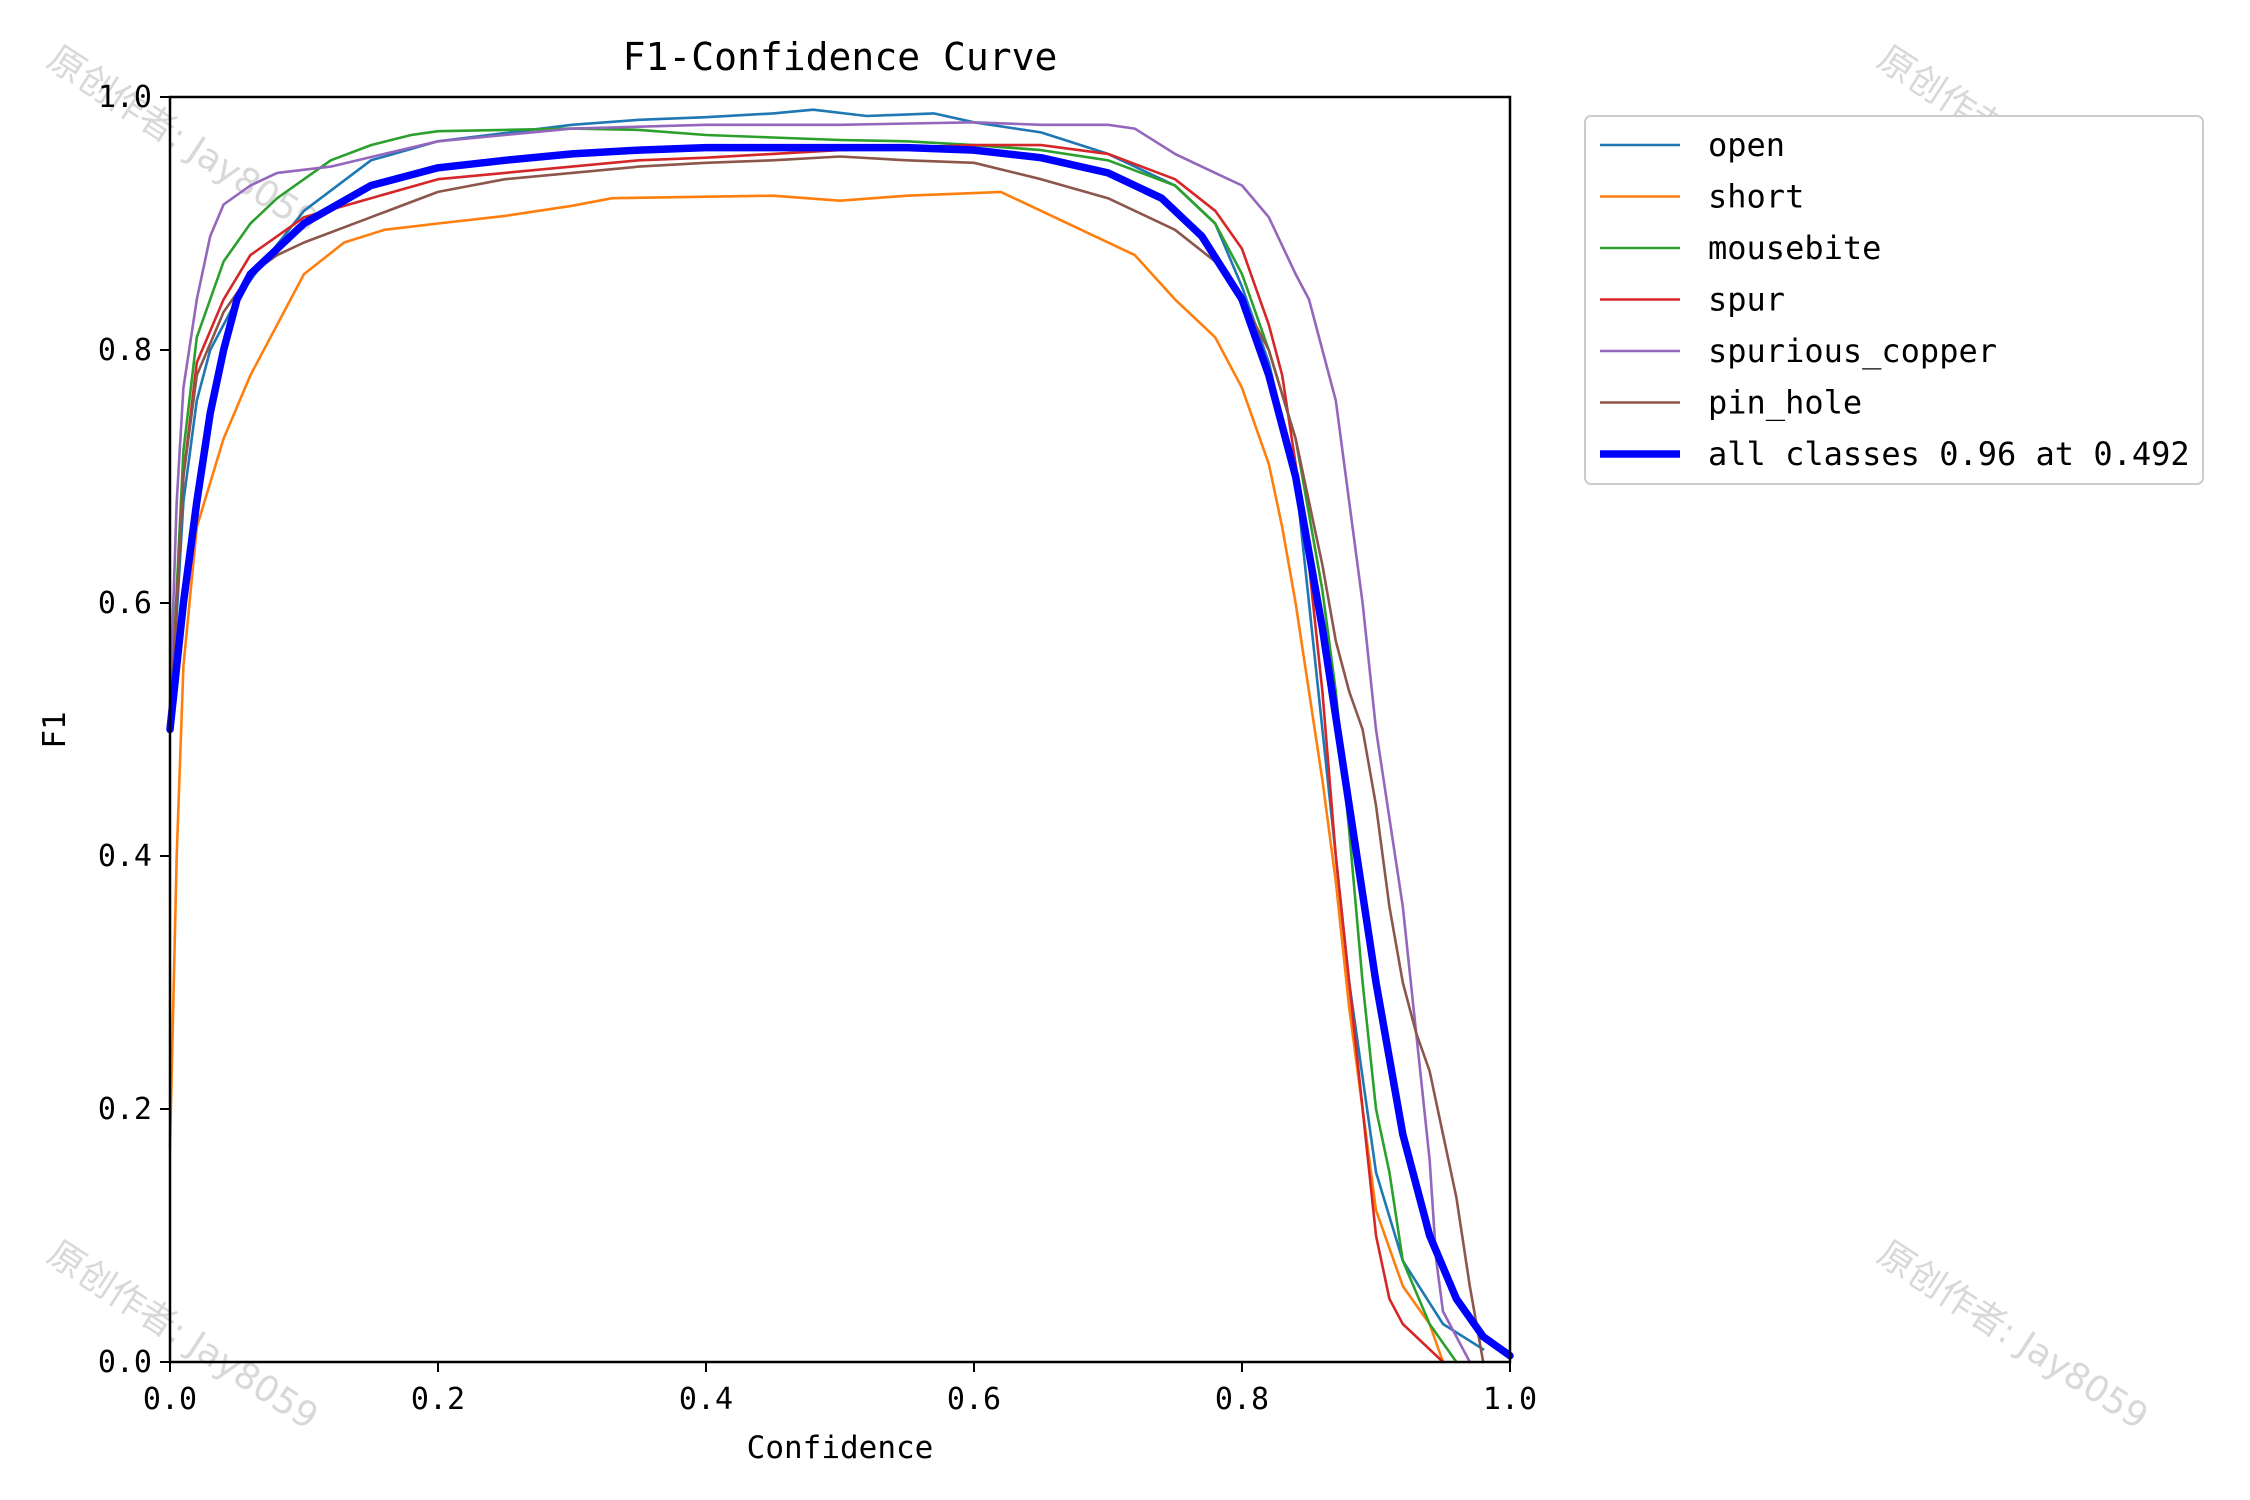 This screenshot has width=2250, height=1500. Describe the element at coordinates (1242, 1399) in the screenshot. I see `x-tick-label: 0.8` at that location.